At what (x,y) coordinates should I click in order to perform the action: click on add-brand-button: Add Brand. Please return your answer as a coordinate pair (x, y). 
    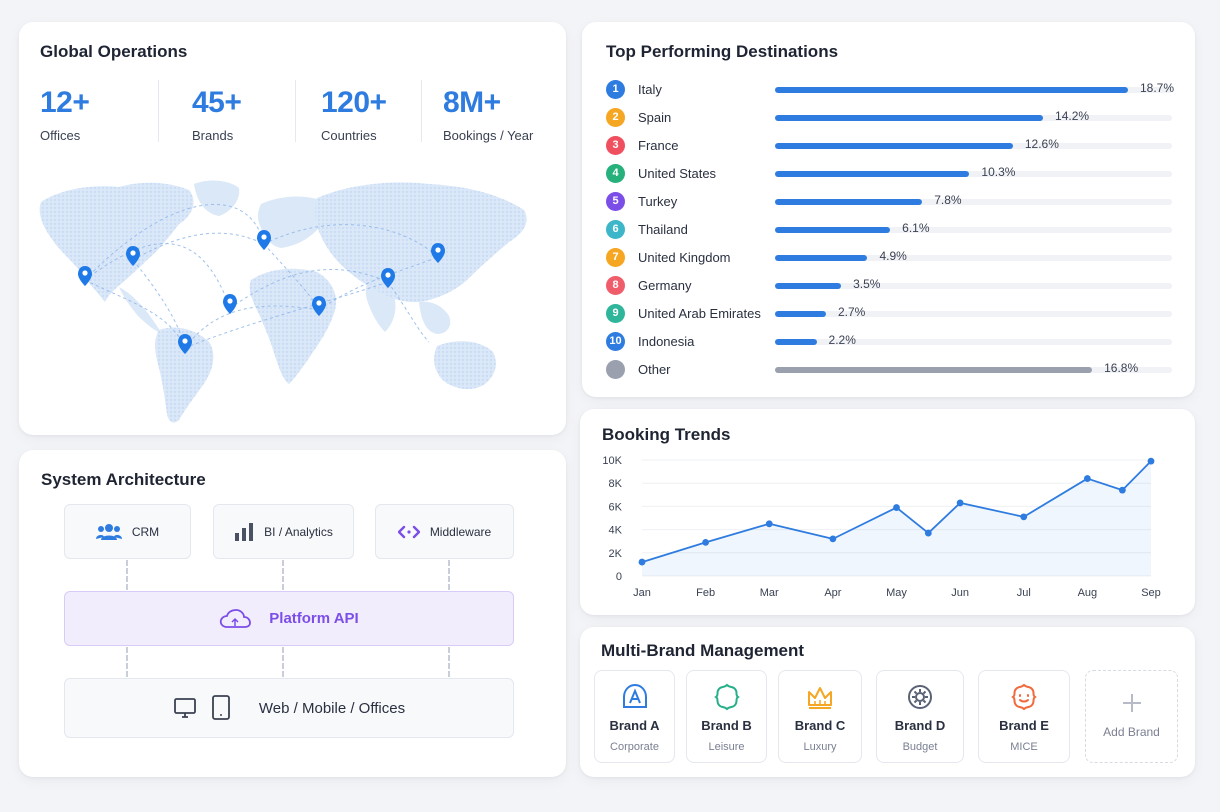
    Looking at the image, I should click on (1131, 716).